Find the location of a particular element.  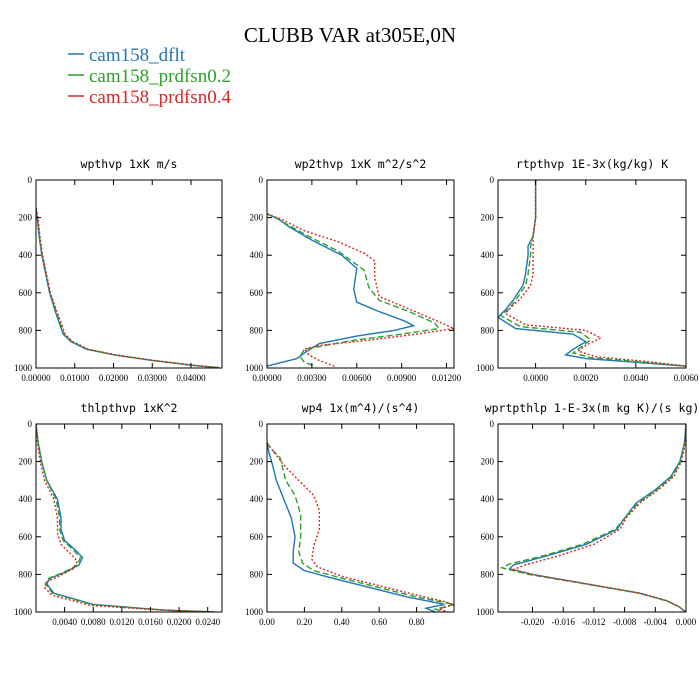

legend-label-prdfsn04: cam158_prdfsn0.4 is located at coordinates (160, 97).